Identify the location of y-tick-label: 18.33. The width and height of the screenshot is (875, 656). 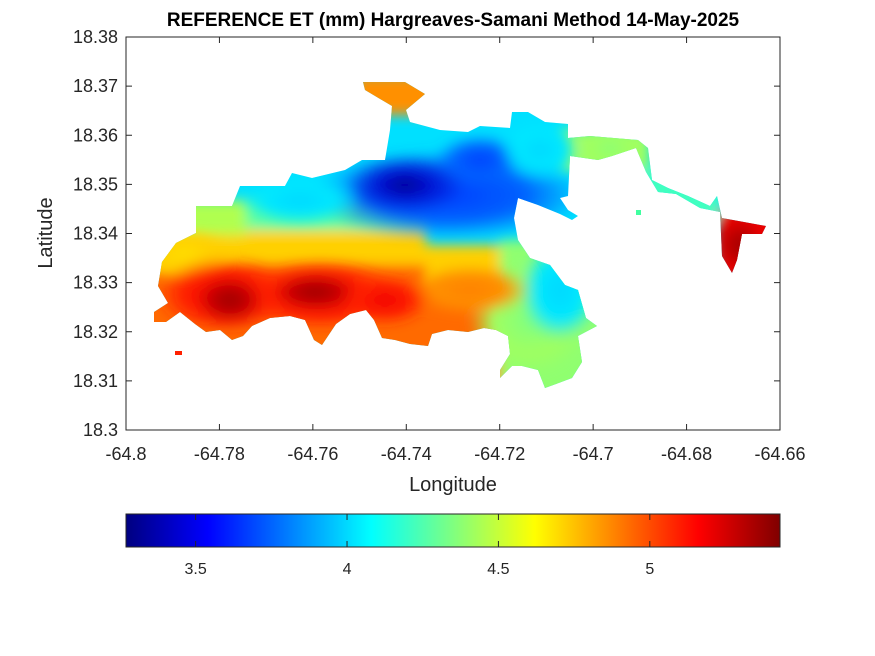
(95, 283).